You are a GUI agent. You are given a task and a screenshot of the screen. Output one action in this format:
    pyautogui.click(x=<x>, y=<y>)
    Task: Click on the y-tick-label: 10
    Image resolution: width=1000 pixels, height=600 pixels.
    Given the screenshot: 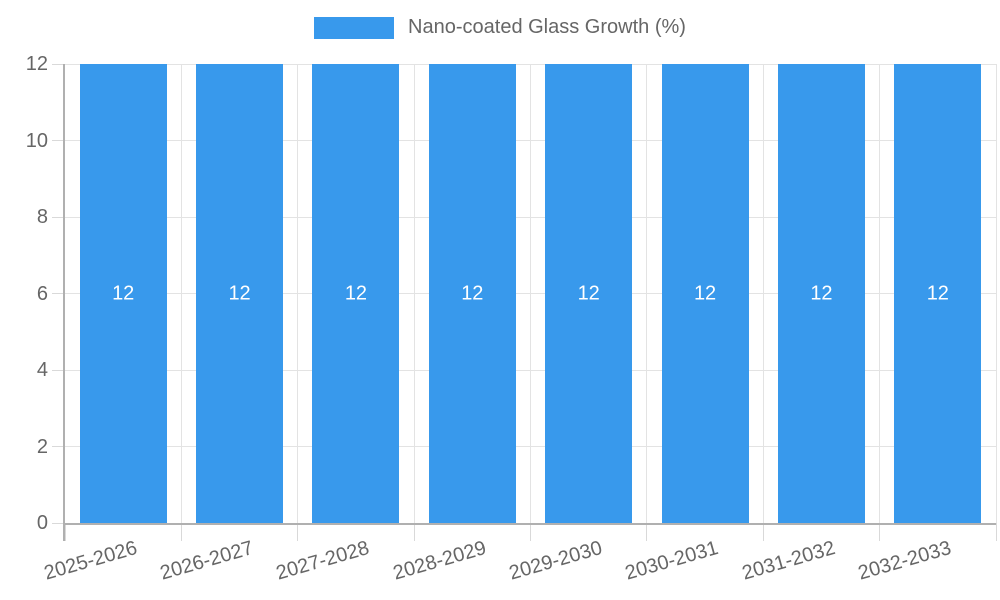 What is the action you would take?
    pyautogui.click(x=36, y=140)
    